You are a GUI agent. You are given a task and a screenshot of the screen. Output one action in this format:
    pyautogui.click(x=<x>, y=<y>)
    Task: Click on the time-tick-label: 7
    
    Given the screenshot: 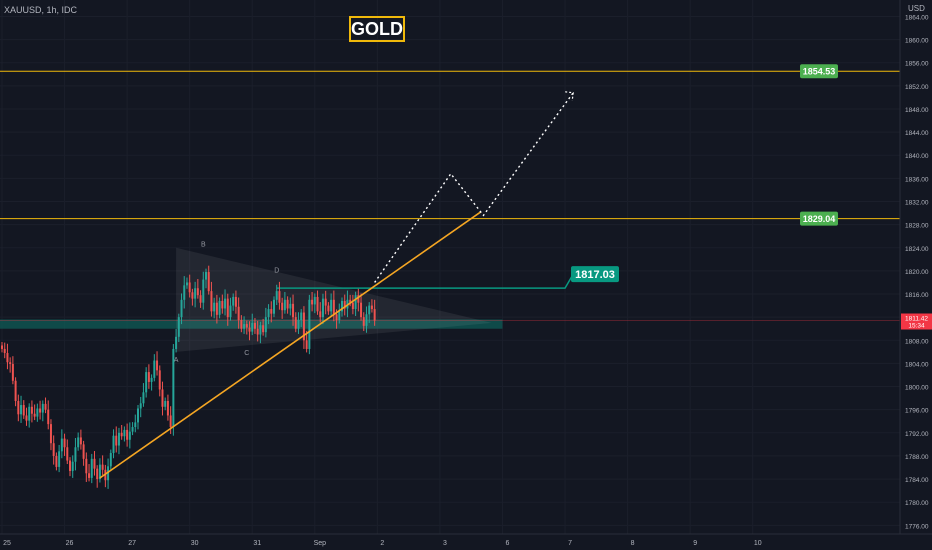 What is the action you would take?
    pyautogui.click(x=570, y=543)
    